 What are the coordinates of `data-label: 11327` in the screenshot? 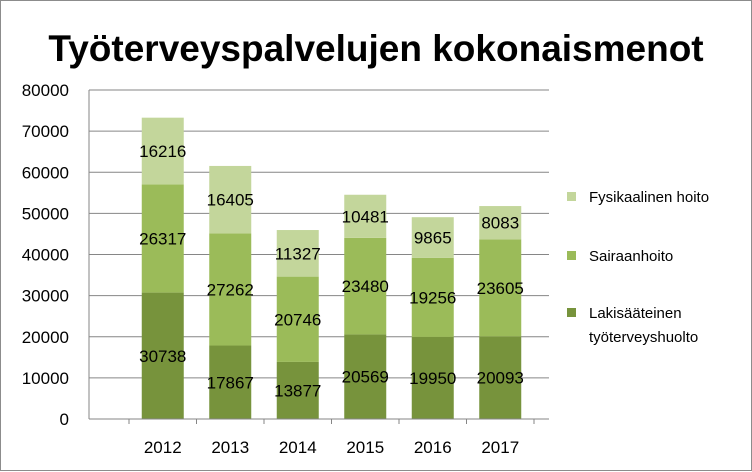 It's located at (298, 253).